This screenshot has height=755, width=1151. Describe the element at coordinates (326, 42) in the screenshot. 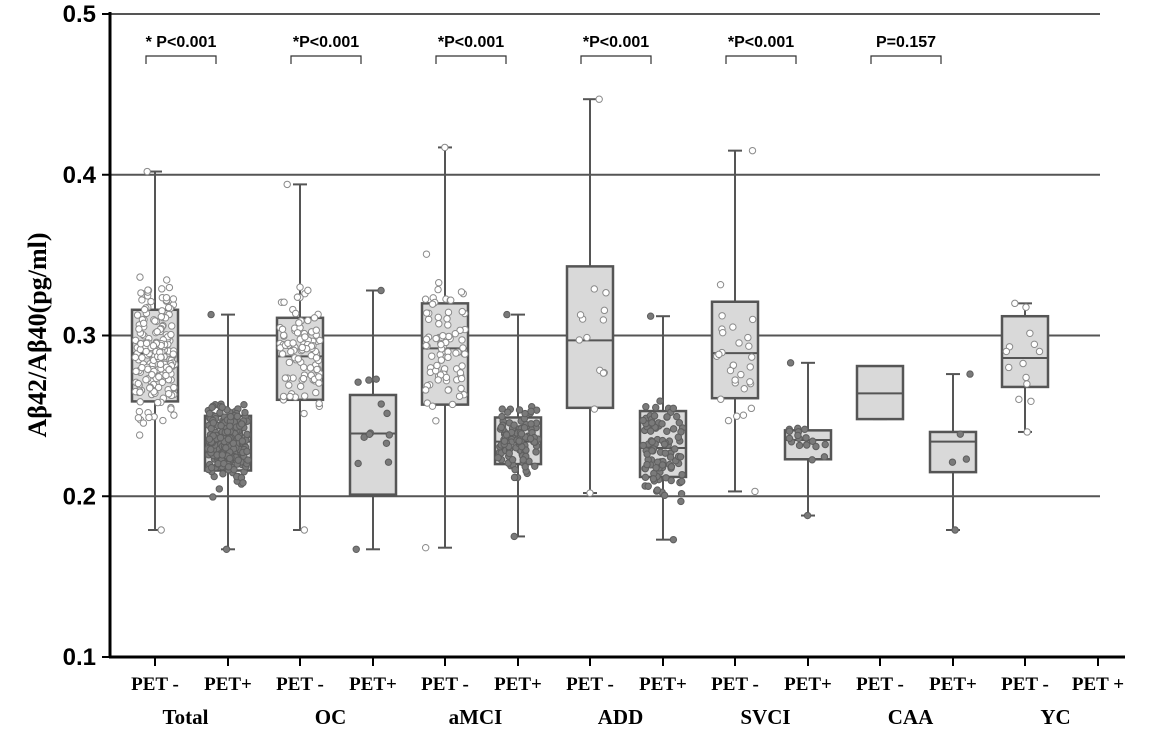

I see `p-value-label: *P<0.001` at that location.